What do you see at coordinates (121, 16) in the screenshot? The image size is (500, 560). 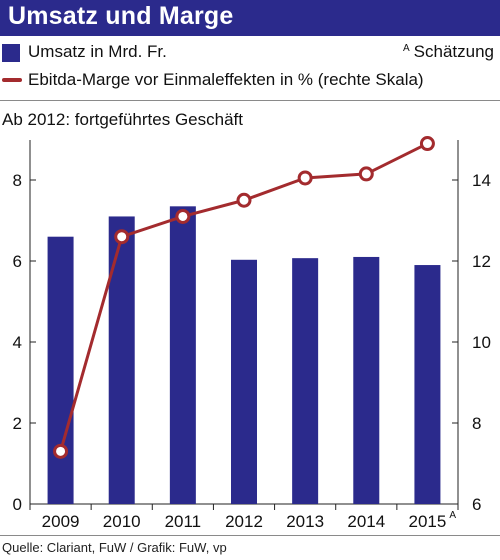 I see `chart-title: Umsatz und Marge` at bounding box center [121, 16].